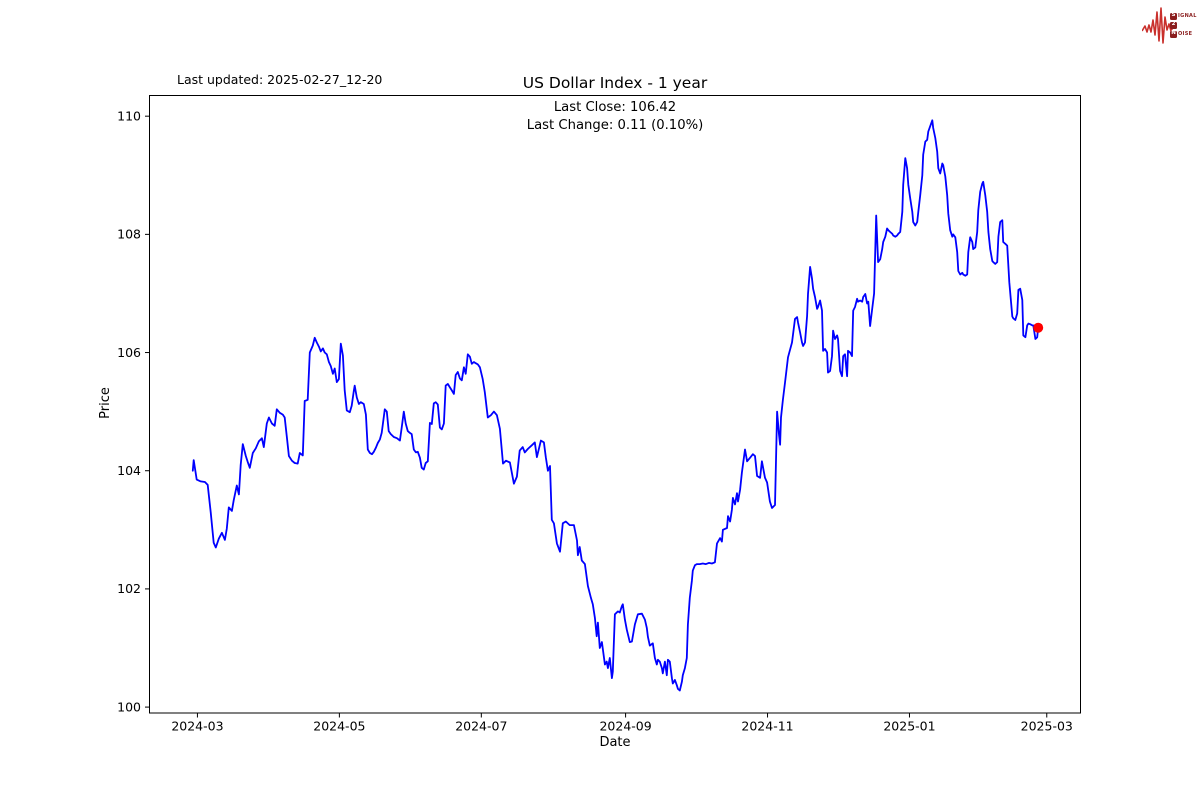 This screenshot has height=800, width=1200. I want to click on logo-box-2: 2, so click(1173, 25).